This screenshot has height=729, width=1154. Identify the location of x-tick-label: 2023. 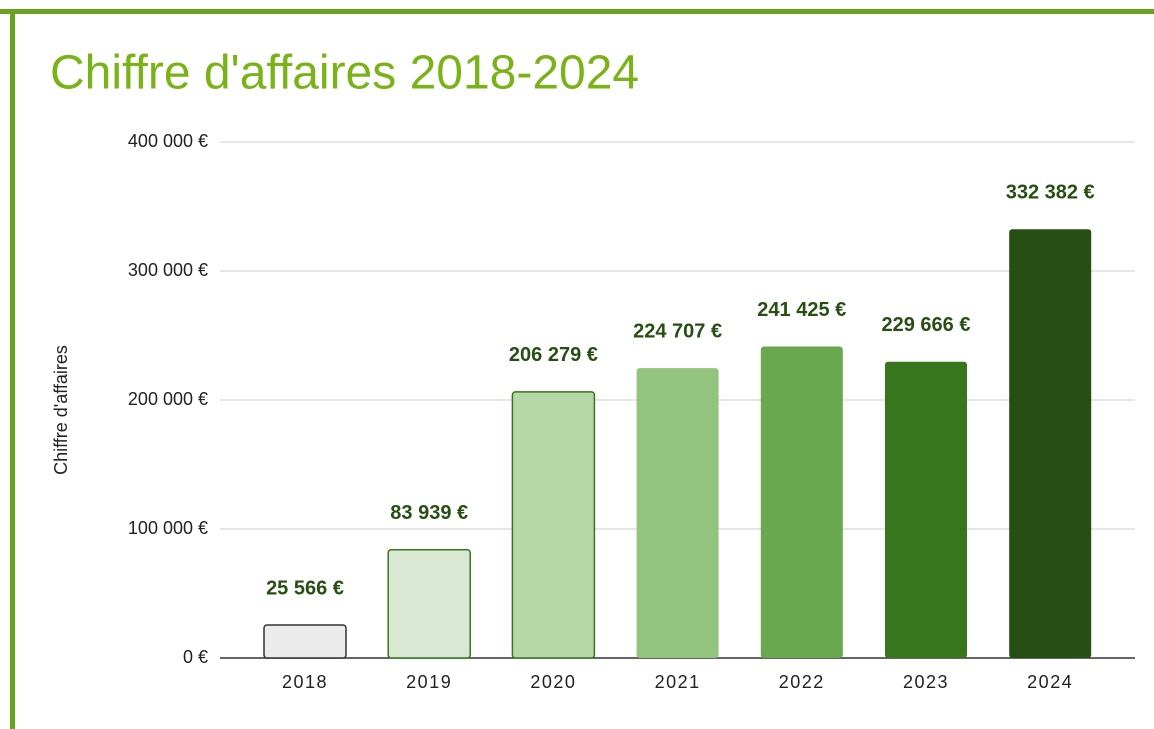
(926, 682).